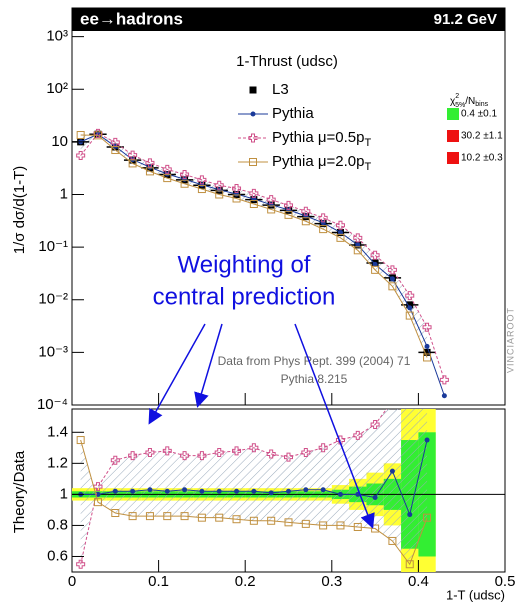  Describe the element at coordinates (57, 555) in the screenshot. I see `y-tick-label: 0.6` at that location.